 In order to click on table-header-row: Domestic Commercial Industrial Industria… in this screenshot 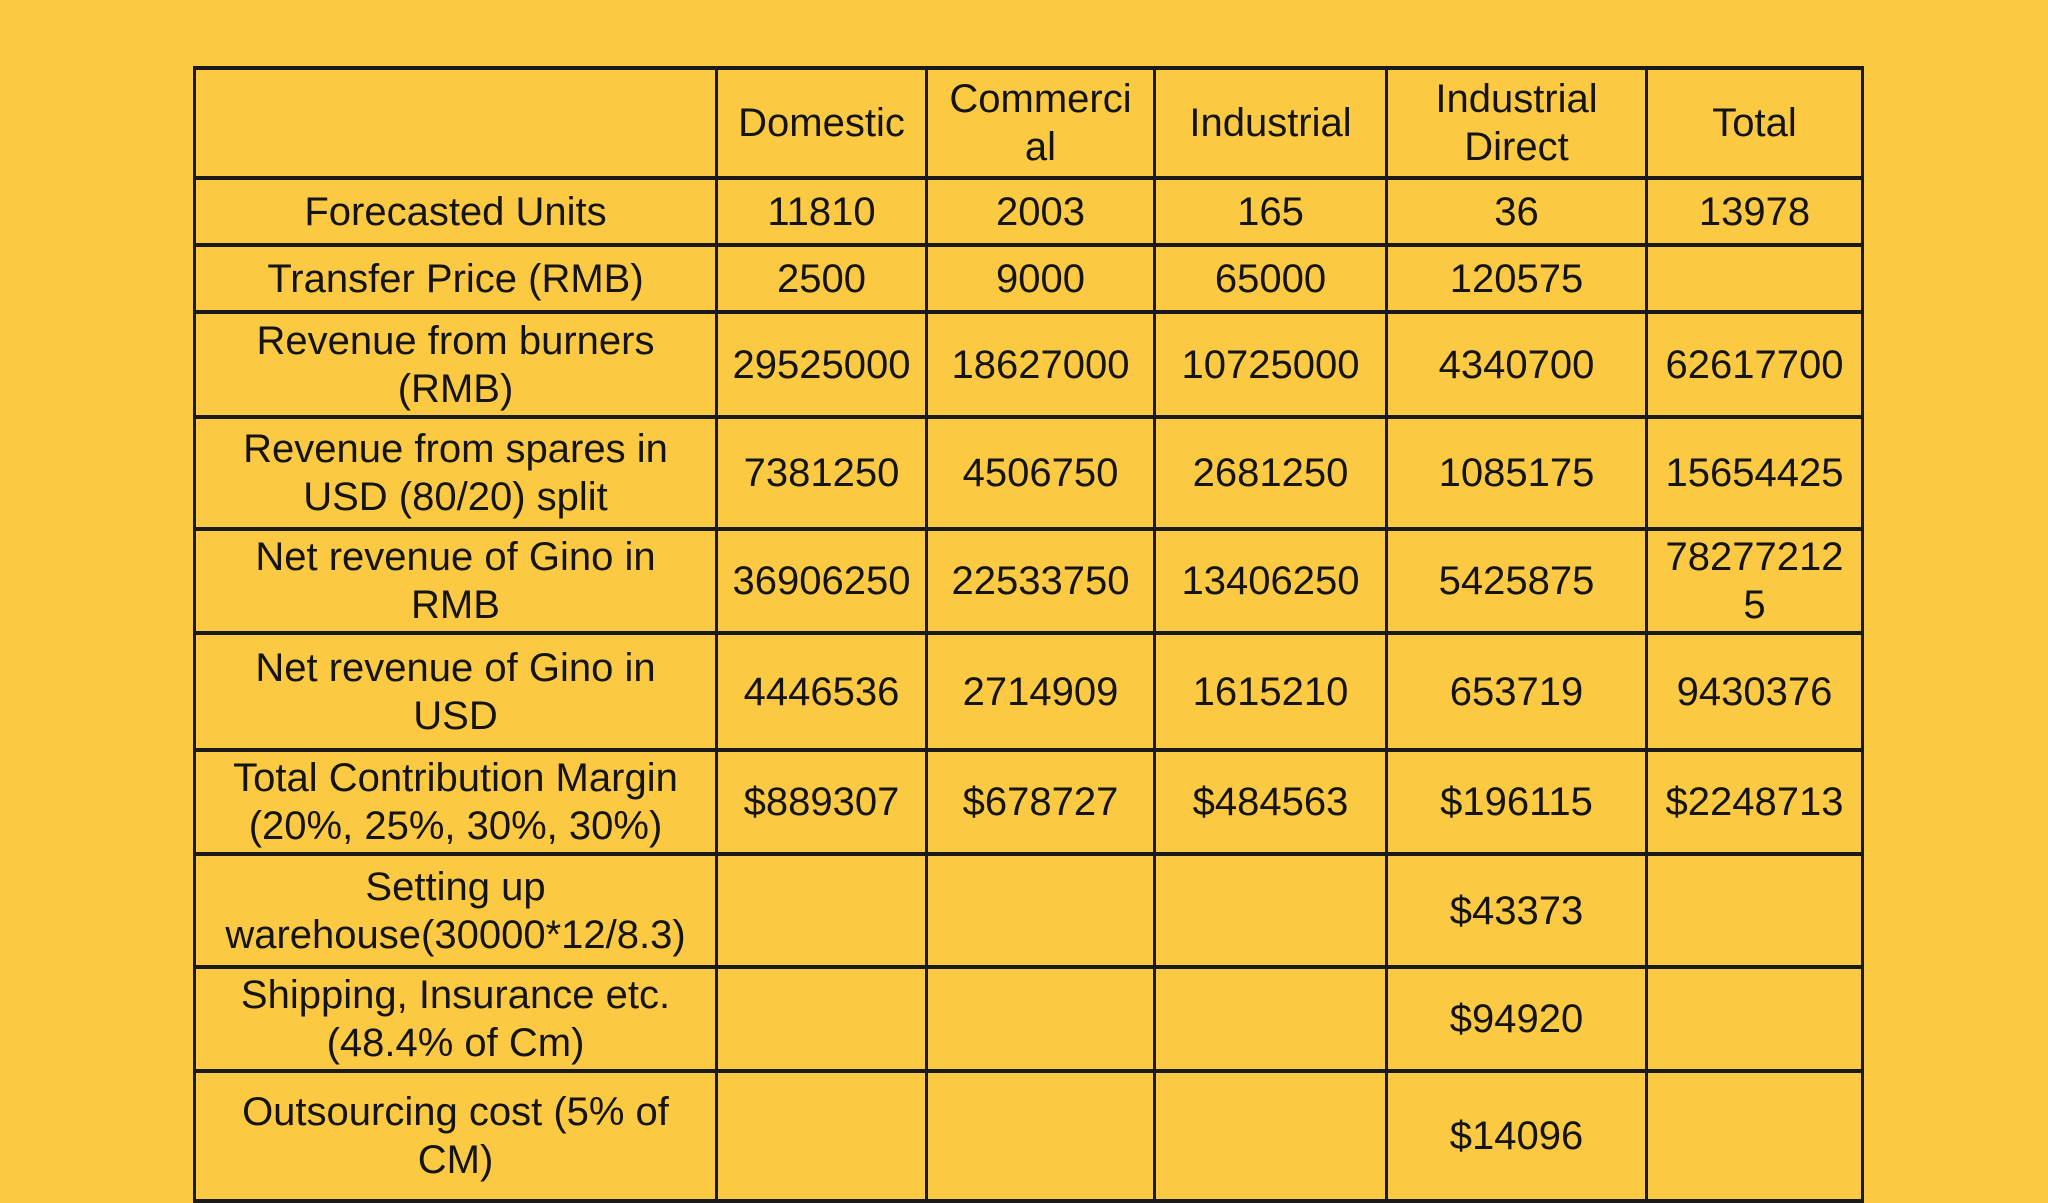, I will do `click(1028, 123)`.